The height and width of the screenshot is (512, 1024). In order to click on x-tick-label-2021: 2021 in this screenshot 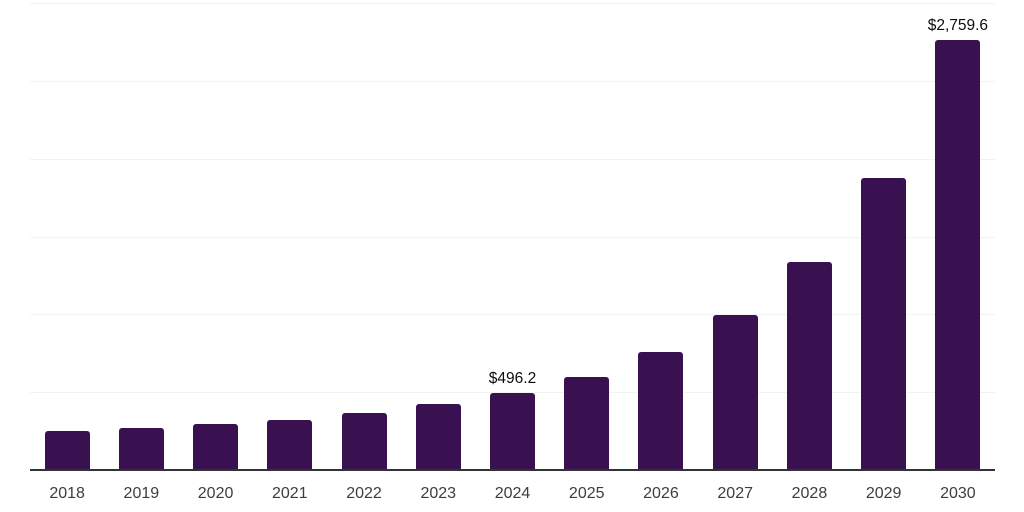, I will do `click(290, 493)`.